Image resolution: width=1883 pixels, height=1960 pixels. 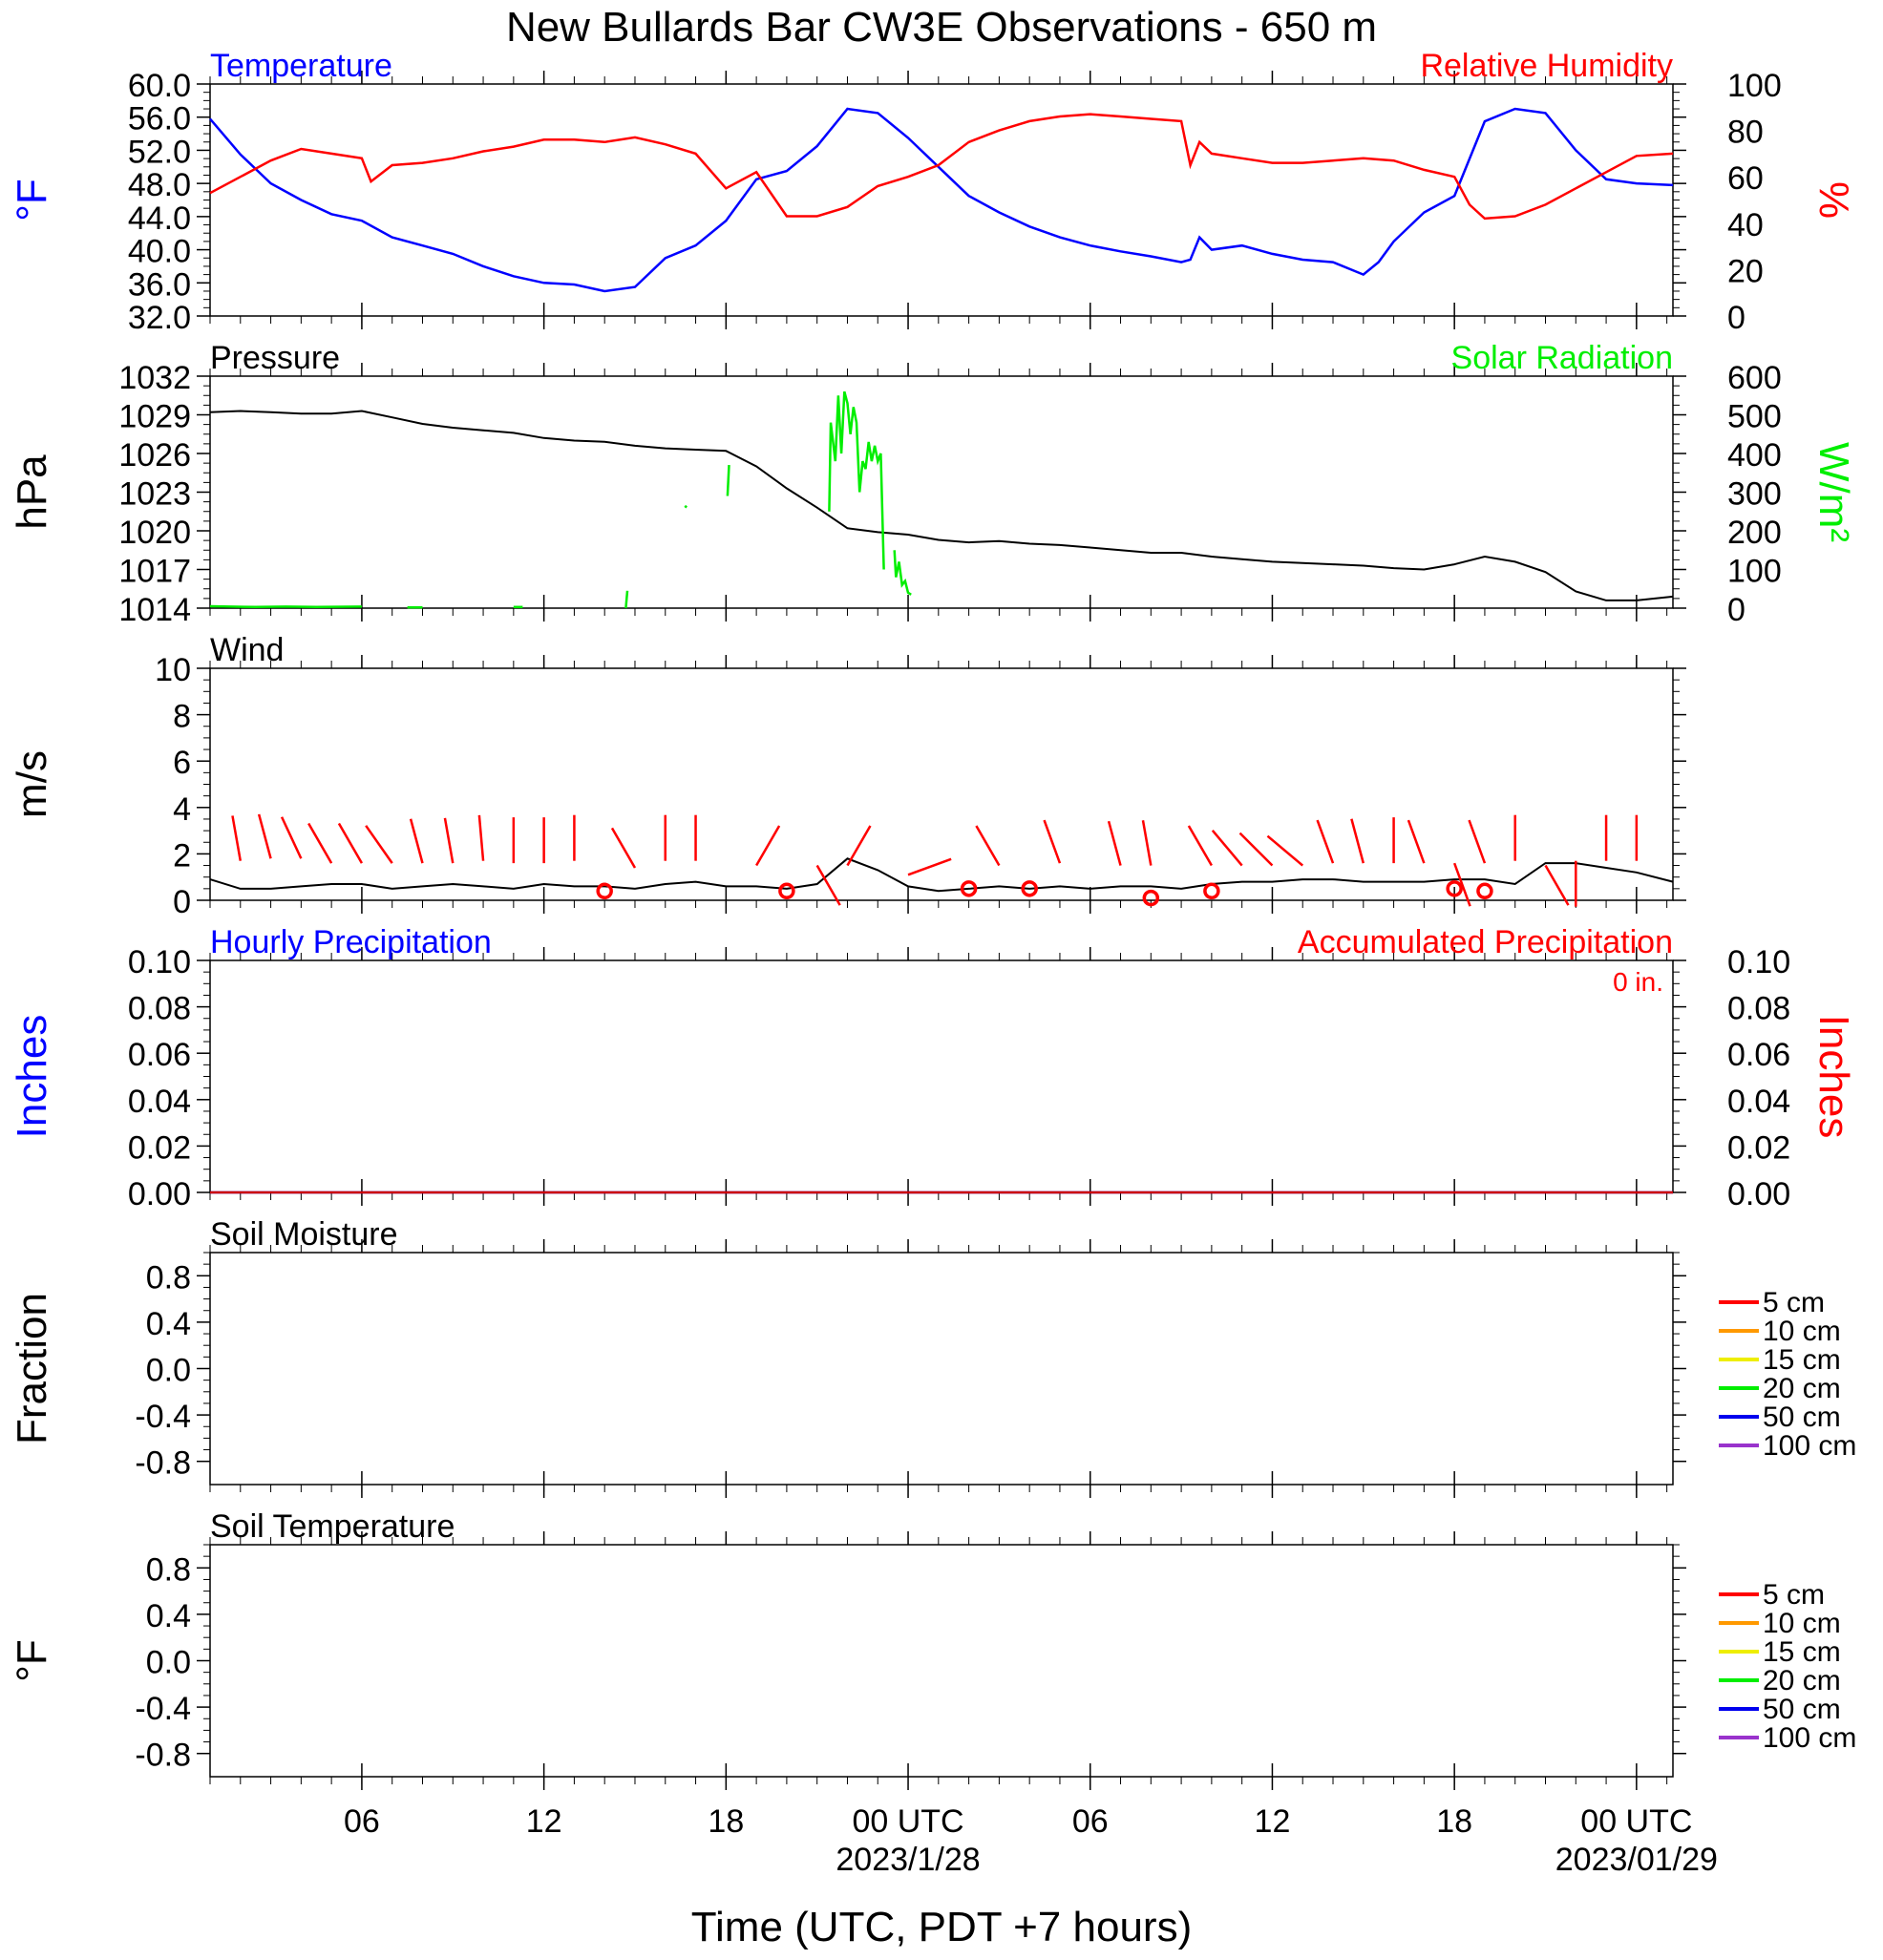 I want to click on y-tick-label: 60.0, so click(x=159, y=86).